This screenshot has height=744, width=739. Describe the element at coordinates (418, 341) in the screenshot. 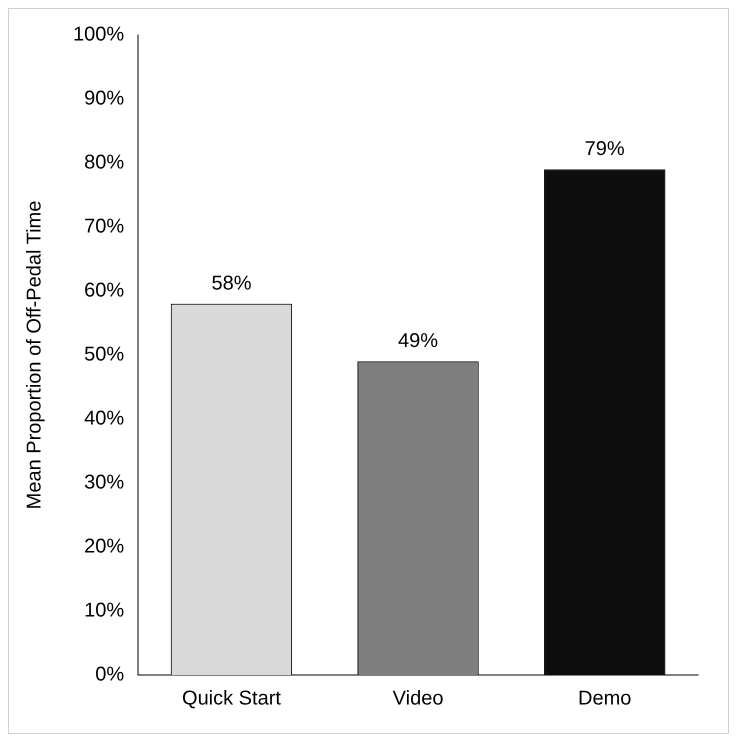

I see `data-label: 49%` at that location.